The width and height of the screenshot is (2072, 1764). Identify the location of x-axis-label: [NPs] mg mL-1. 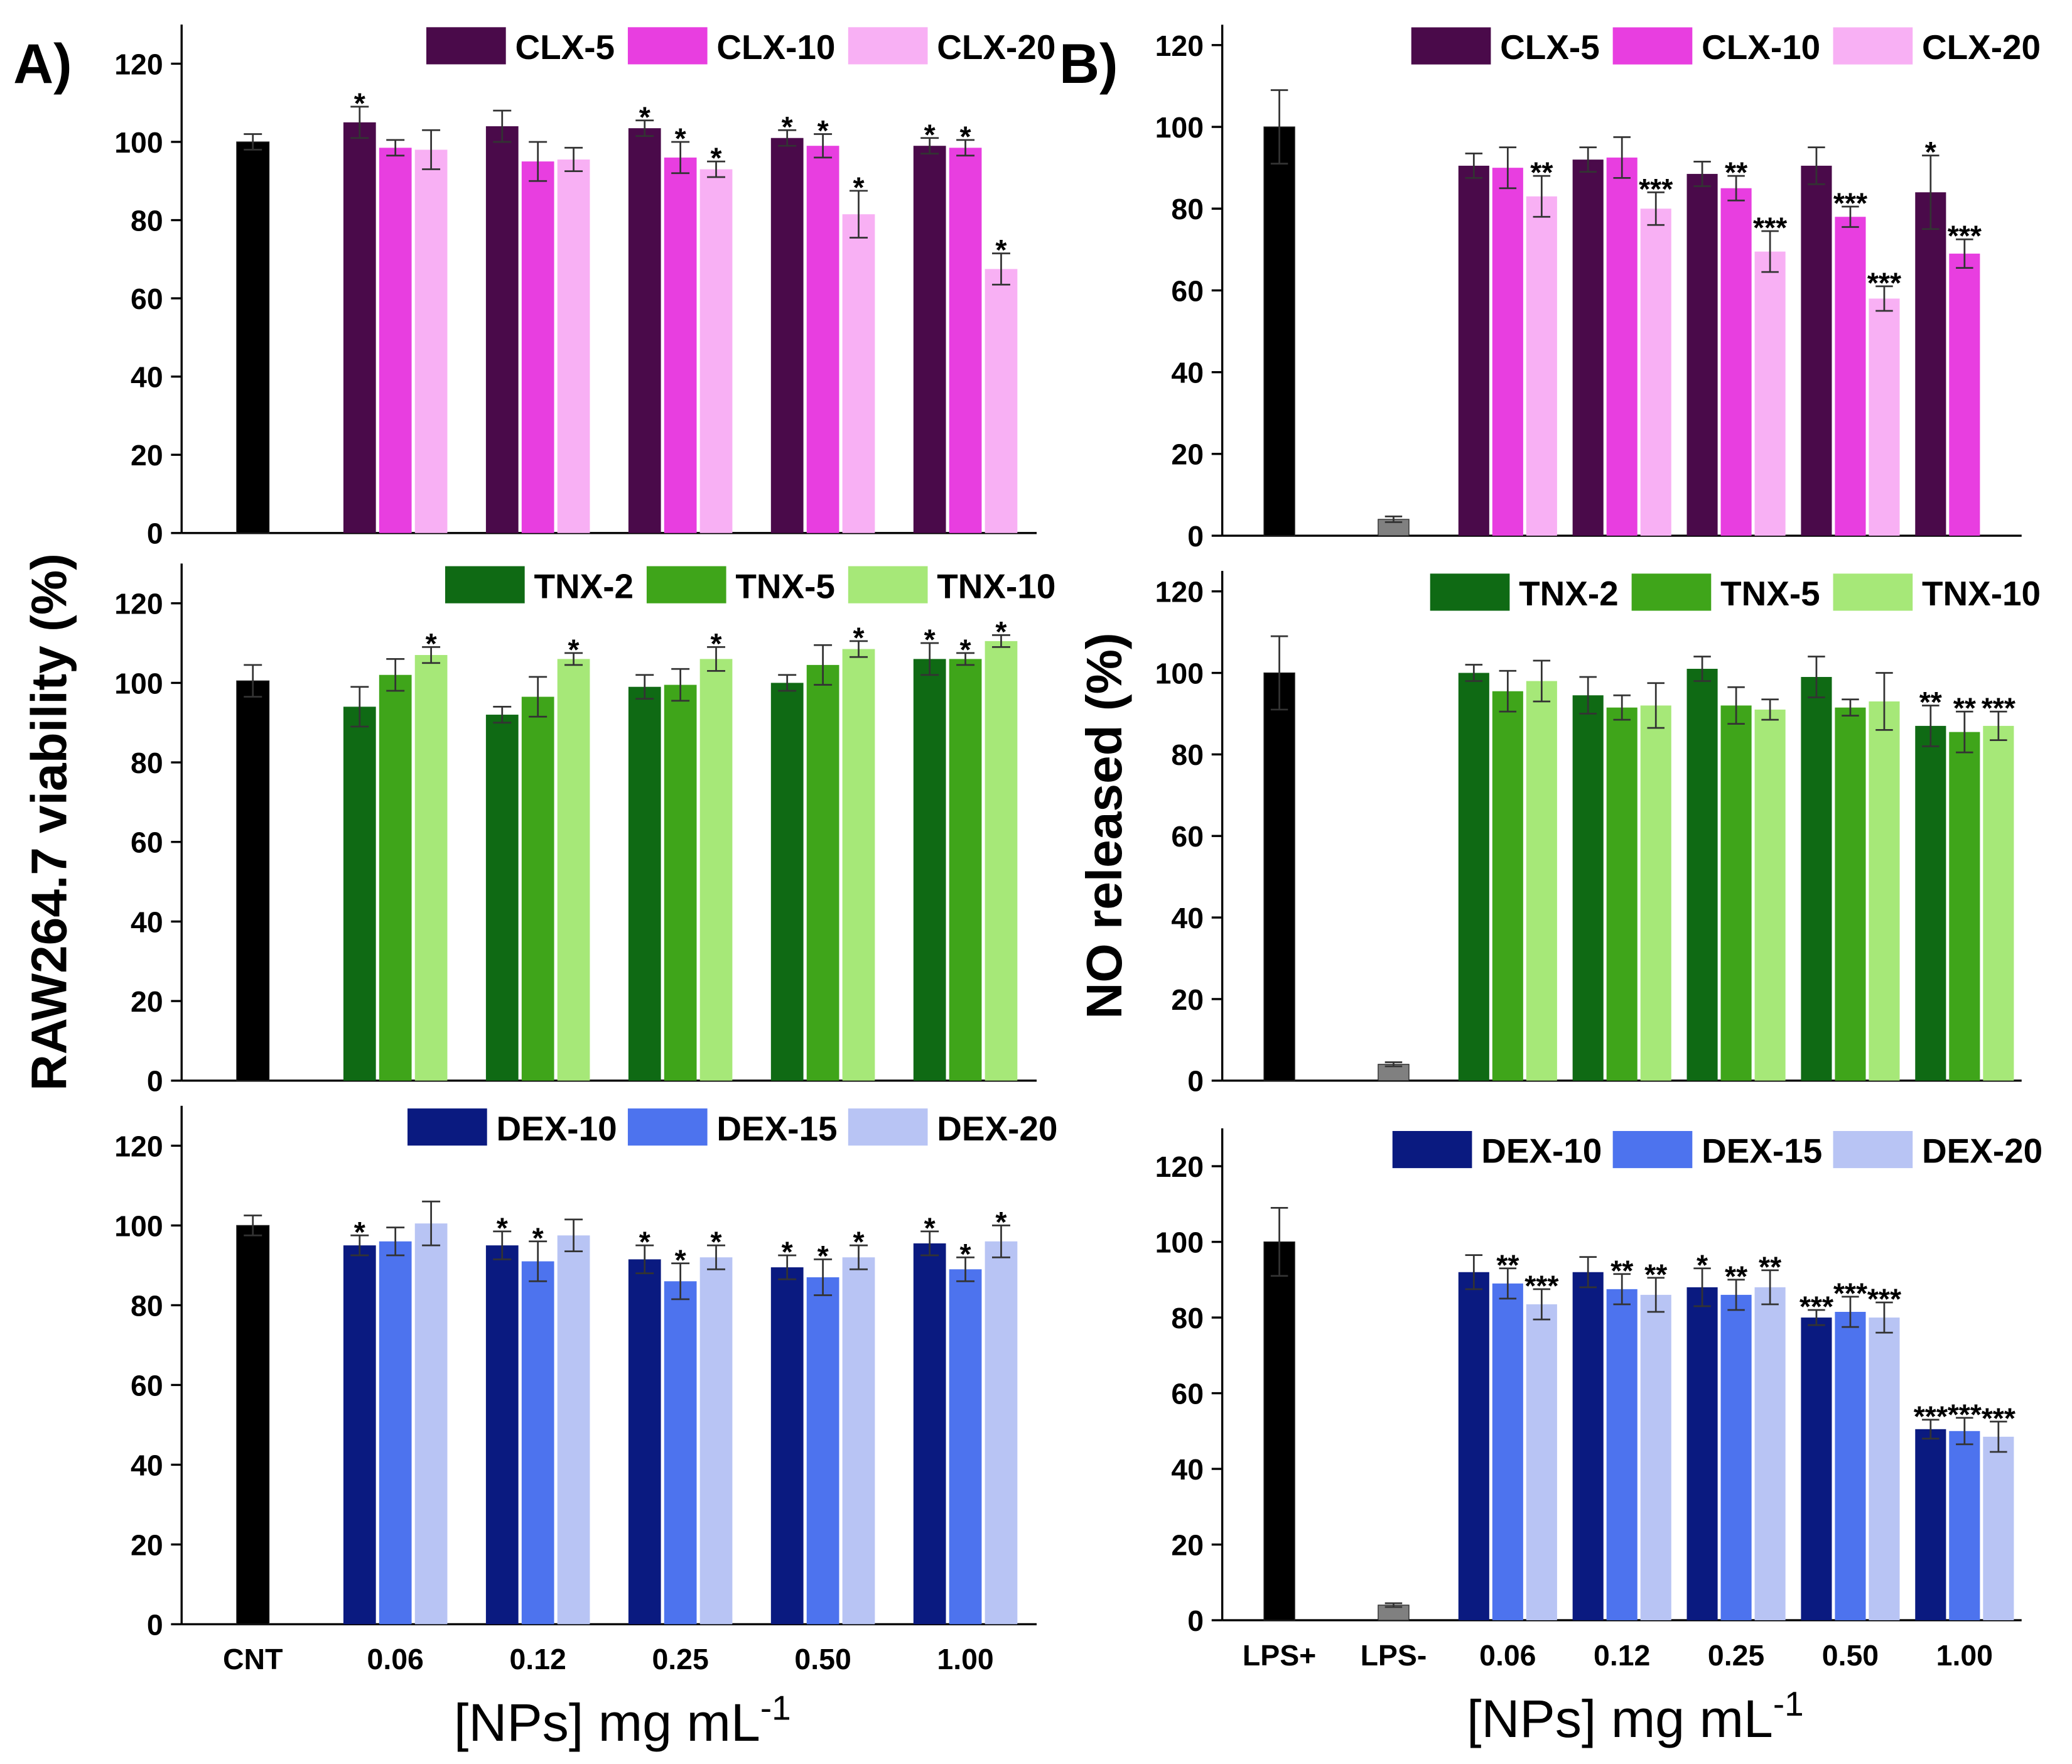
(1636, 1716).